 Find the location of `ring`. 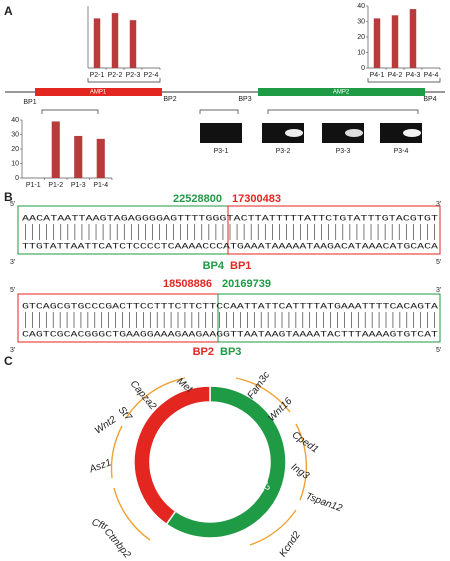

ring is located at coordinates (210, 462).